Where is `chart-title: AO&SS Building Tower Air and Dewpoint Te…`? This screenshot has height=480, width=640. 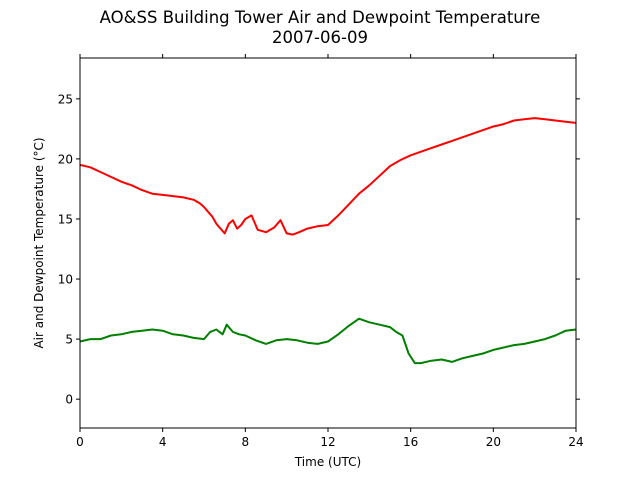
chart-title: AO&SS Building Tower Air and Dewpoint Te… is located at coordinates (320, 28).